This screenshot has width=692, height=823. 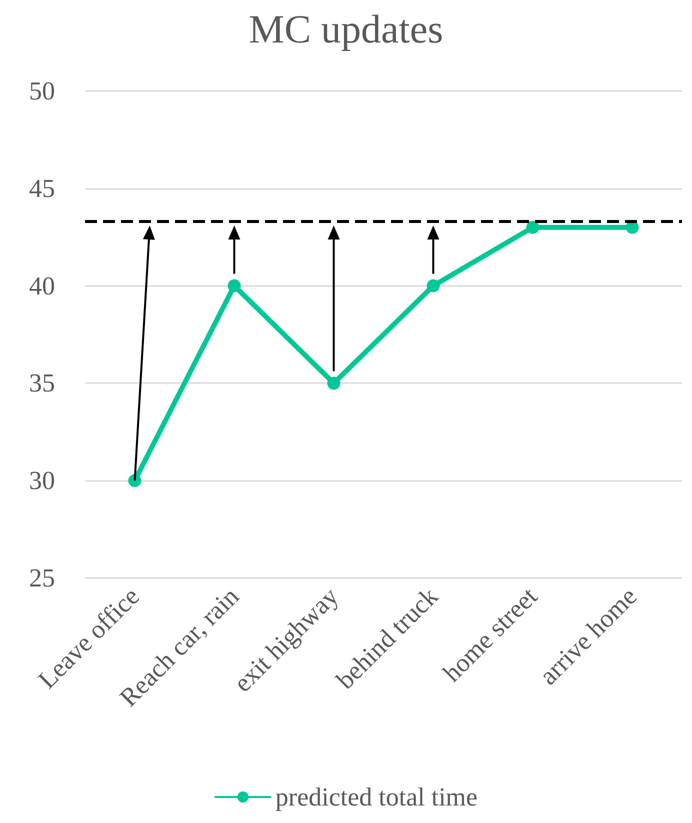 What do you see at coordinates (42, 188) in the screenshot?
I see `y-tick-label: 45` at bounding box center [42, 188].